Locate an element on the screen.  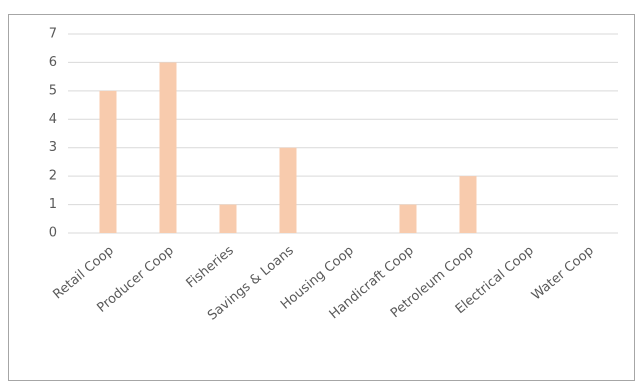
y-tick-label: 0 is located at coordinates (53, 233).